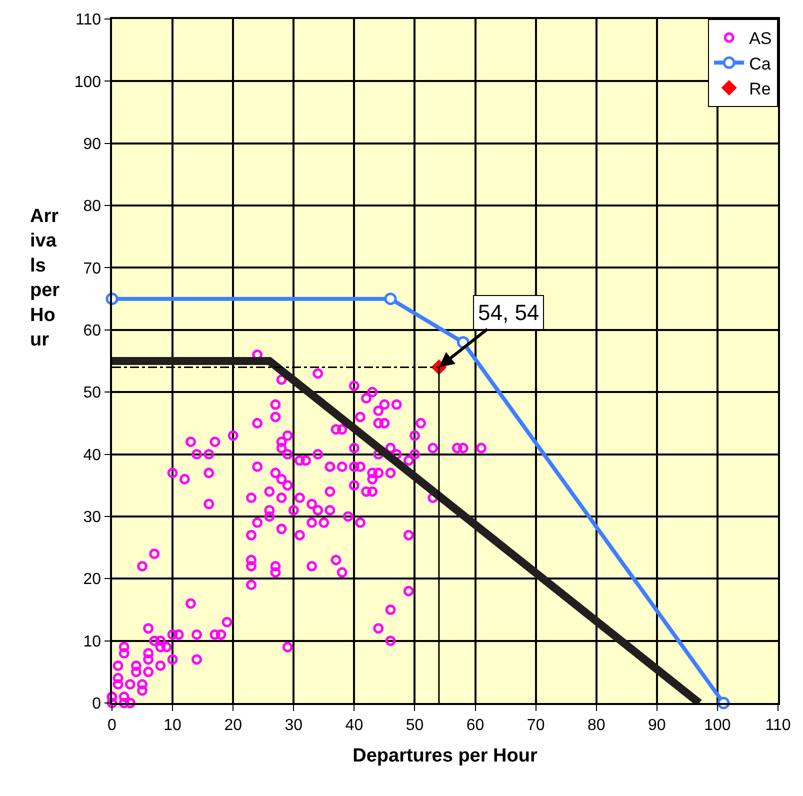 The height and width of the screenshot is (796, 803). What do you see at coordinates (112, 725) in the screenshot?
I see `x-tick-label: 0` at bounding box center [112, 725].